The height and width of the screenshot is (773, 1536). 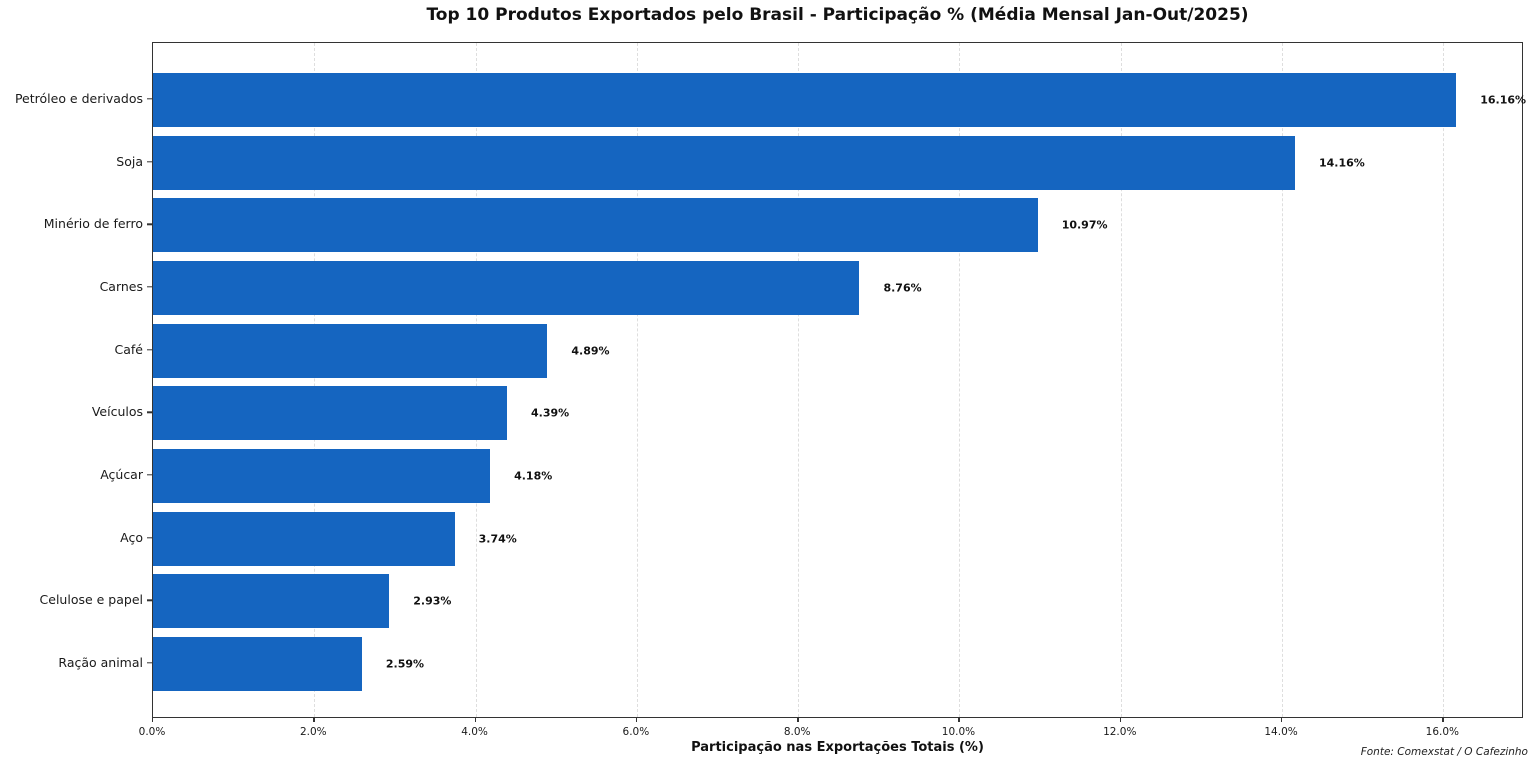 What do you see at coordinates (128, 349) in the screenshot?
I see `y-axis-label-5: Café` at bounding box center [128, 349].